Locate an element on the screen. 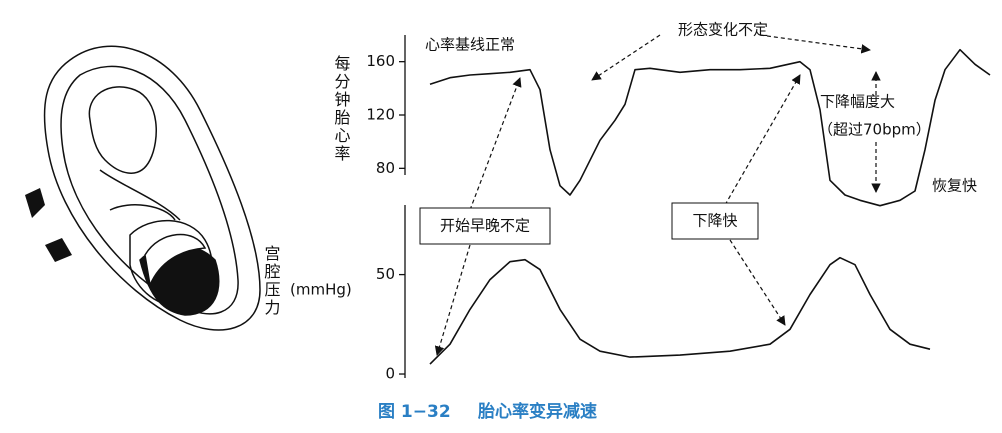 The image size is (1002, 433). annotation: 心率基线正常 is located at coordinates (470, 45).